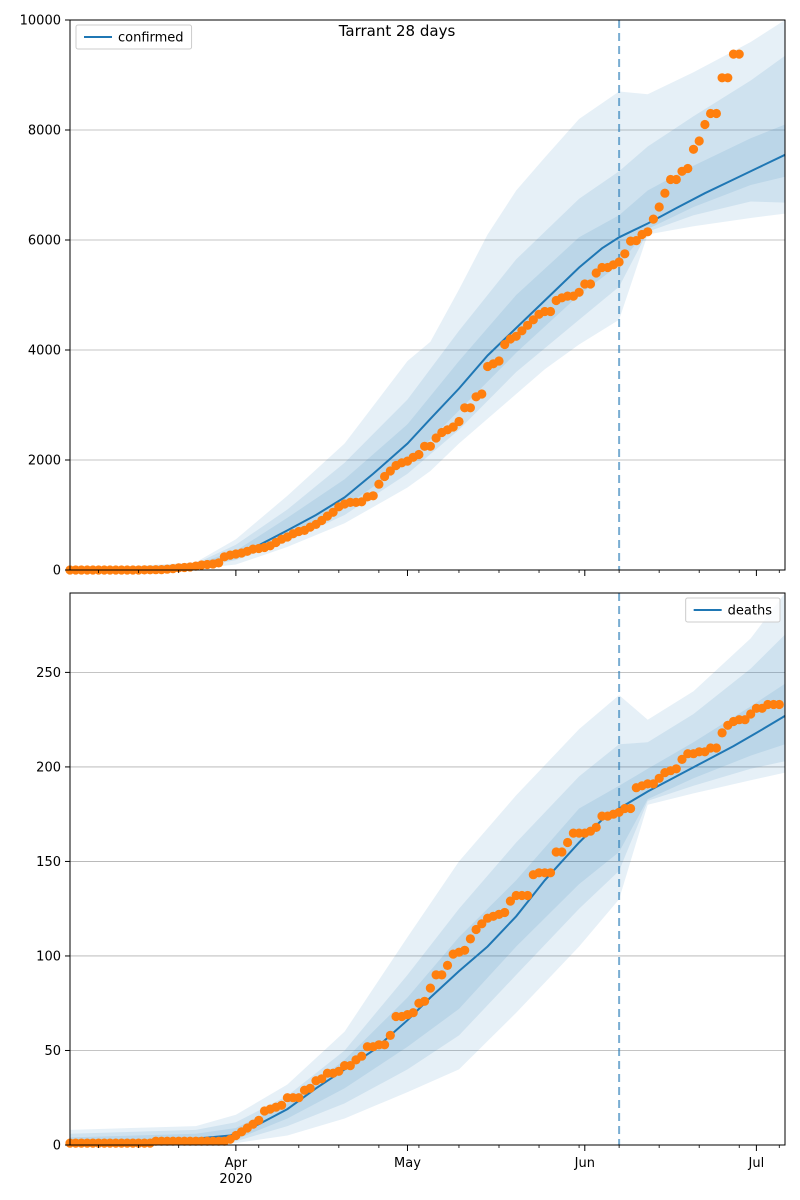 This screenshot has height=1200, width=800. What do you see at coordinates (397, 31) in the screenshot?
I see `chart-title: Tarrant 28 days` at bounding box center [397, 31].